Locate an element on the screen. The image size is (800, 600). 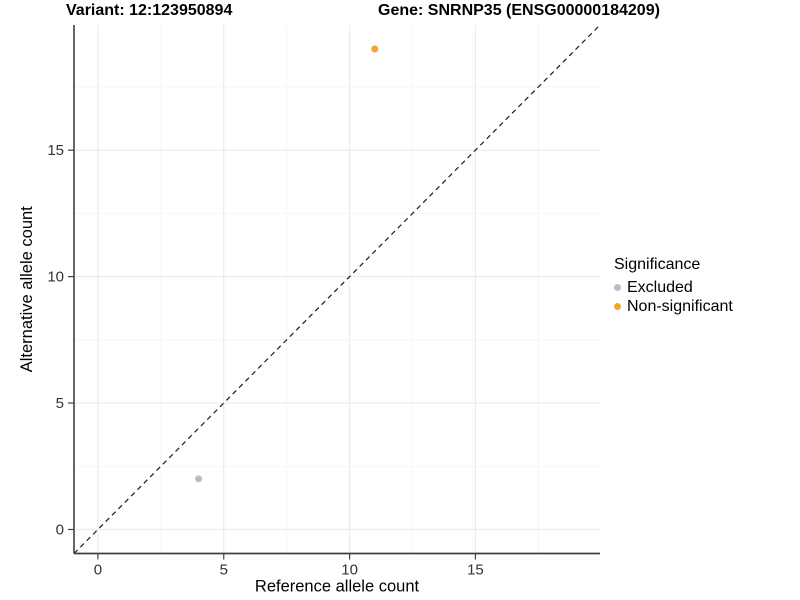
data-point-excluded is located at coordinates (199, 479).